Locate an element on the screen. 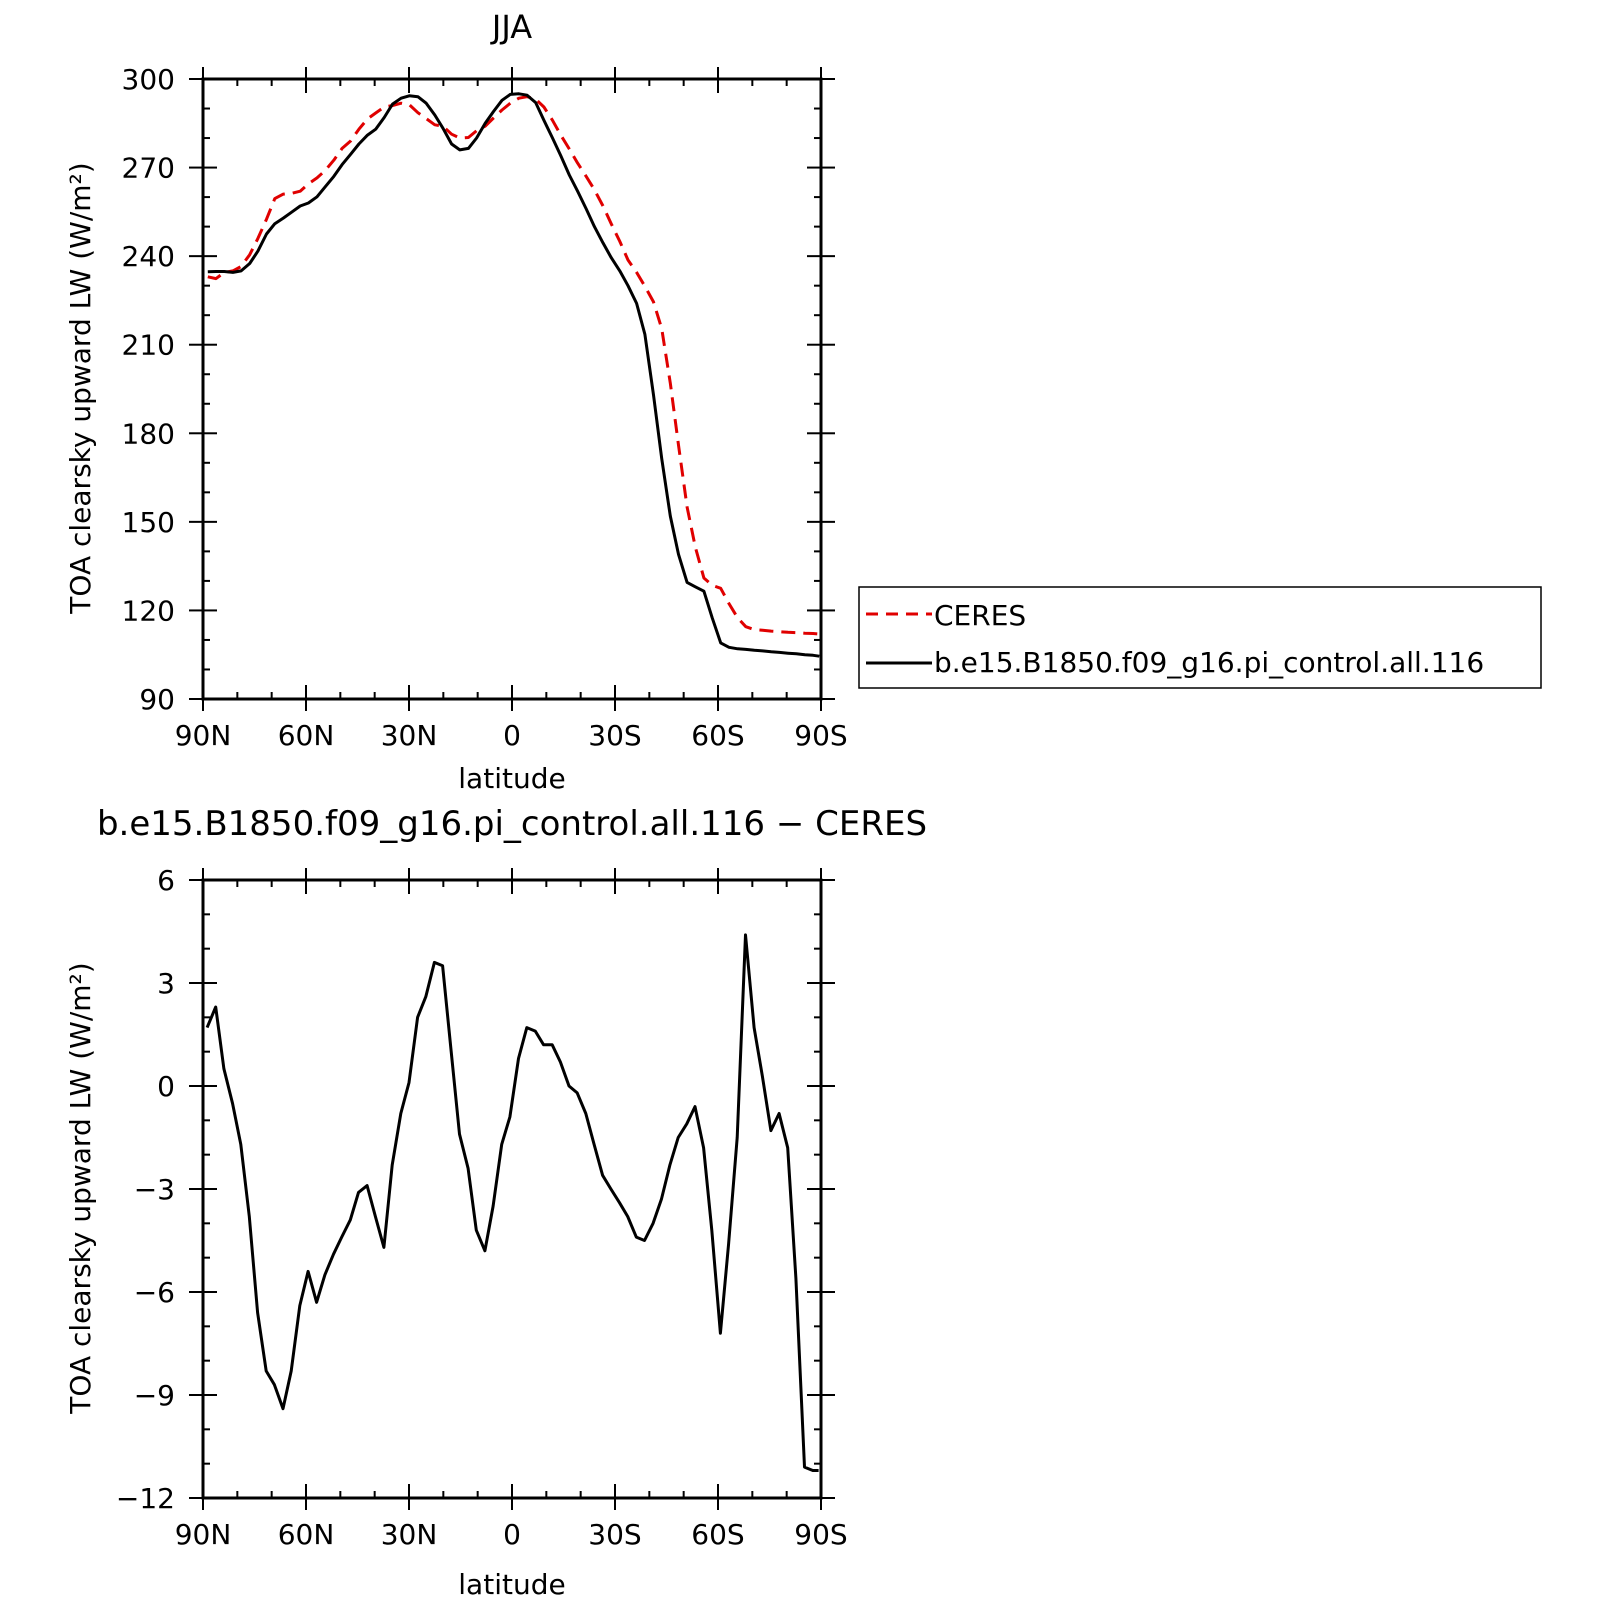 The image size is (1602, 1602). y-tick-label: 6 is located at coordinates (166, 880).